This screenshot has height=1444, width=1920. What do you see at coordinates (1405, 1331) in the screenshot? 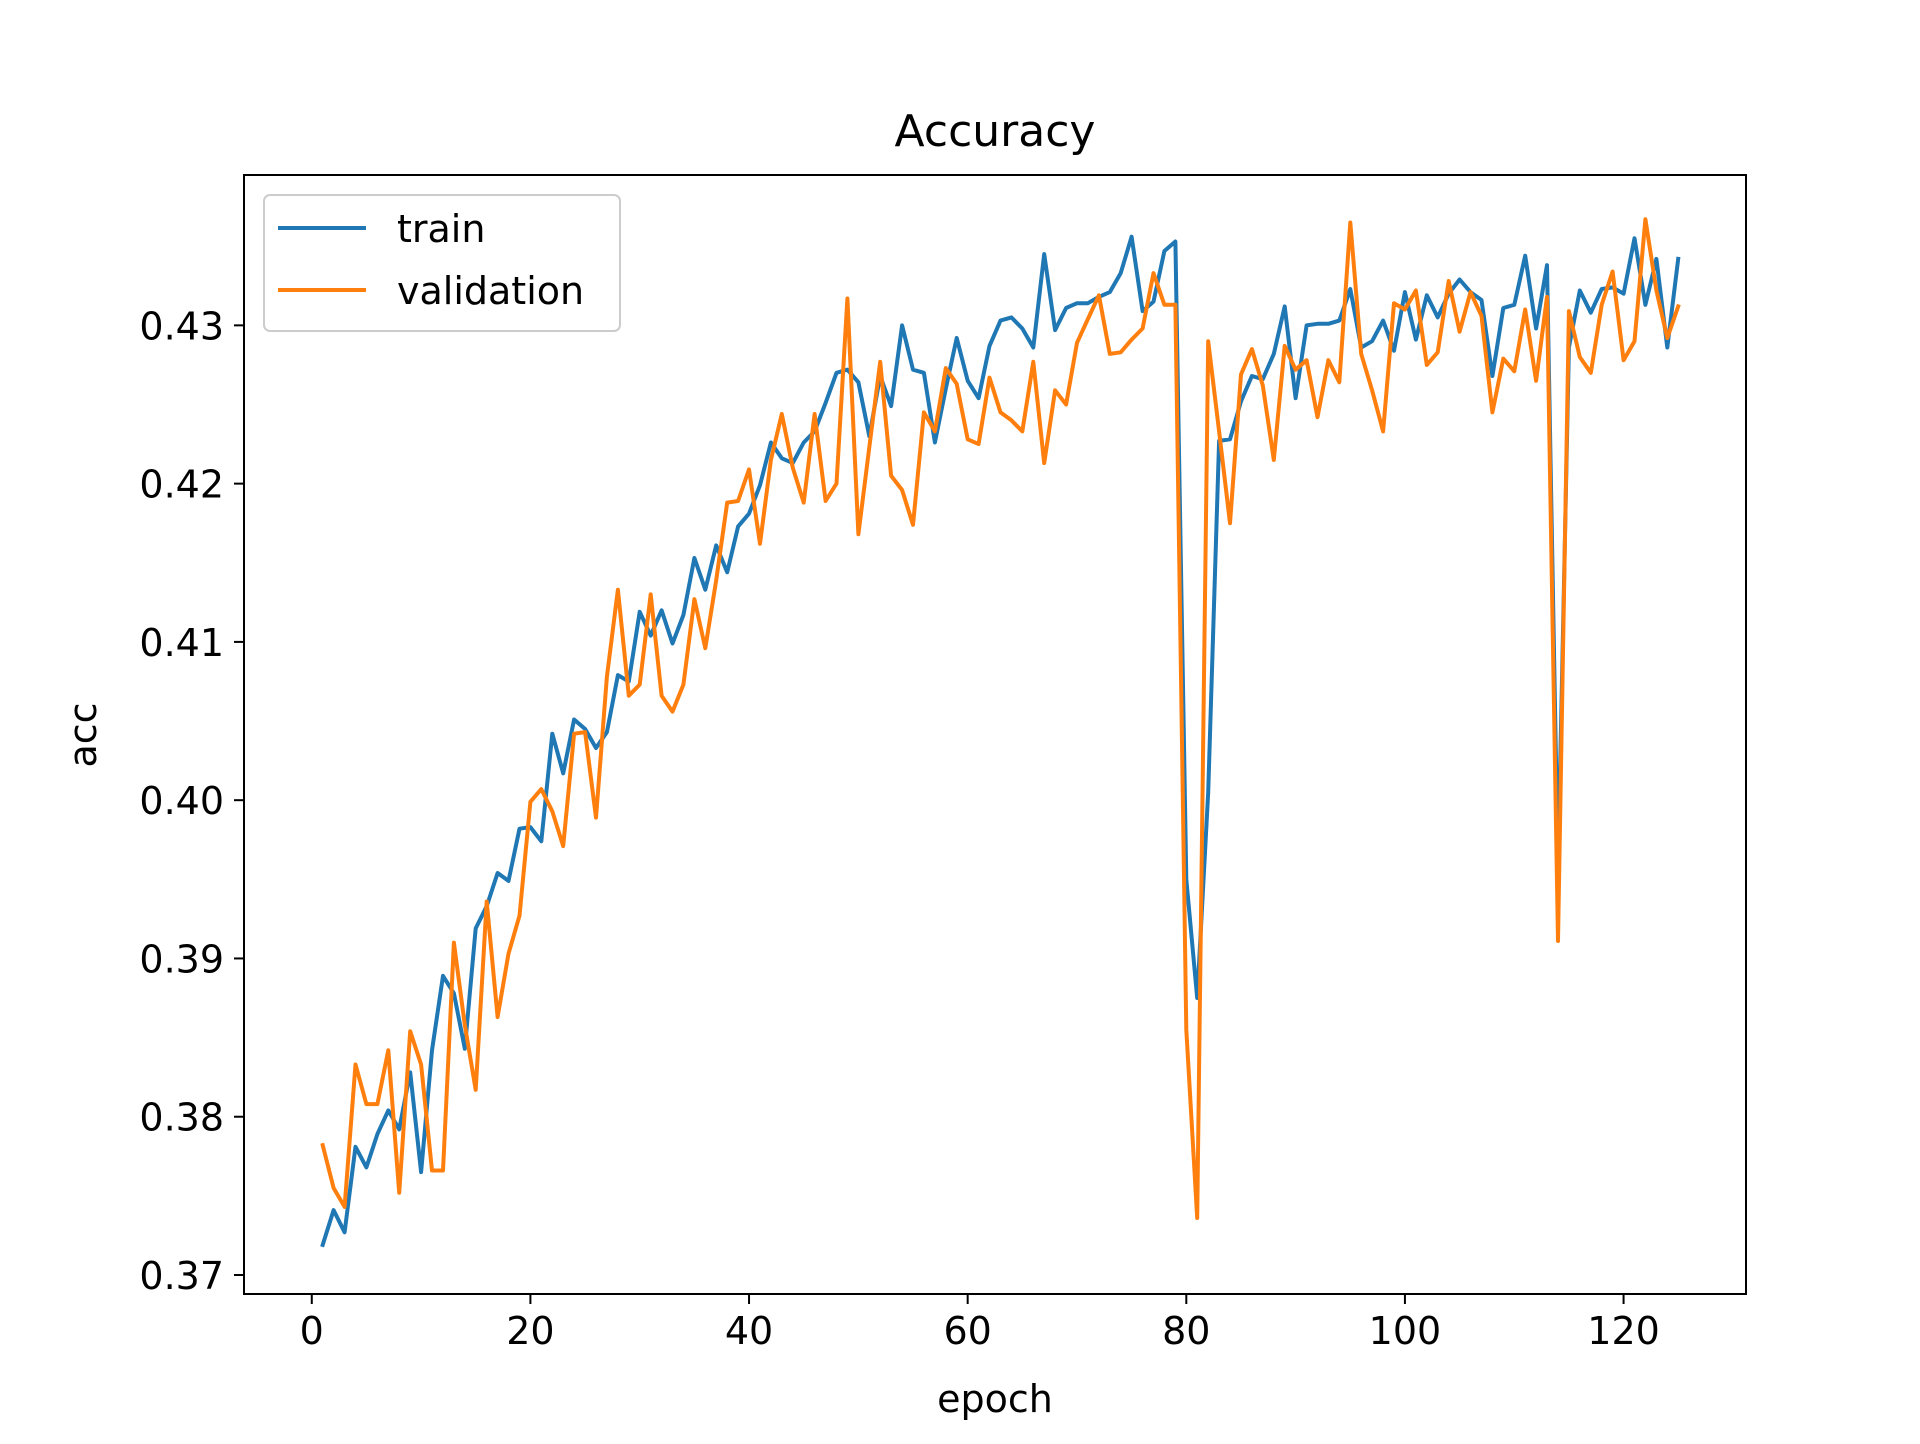
I see `x-tick-label: 100` at bounding box center [1405, 1331].